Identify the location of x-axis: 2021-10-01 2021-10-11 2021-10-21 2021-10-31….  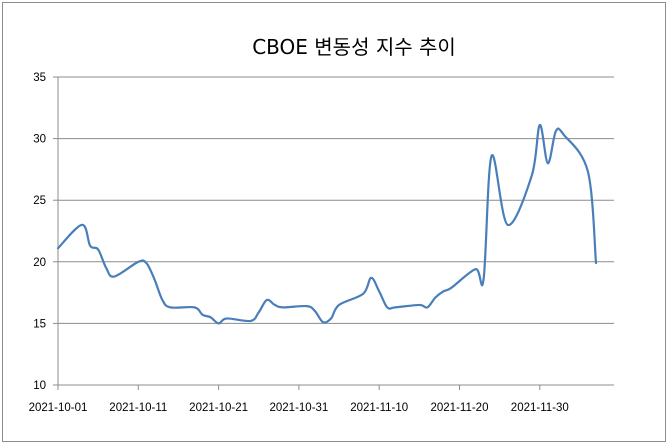
(299, 399).